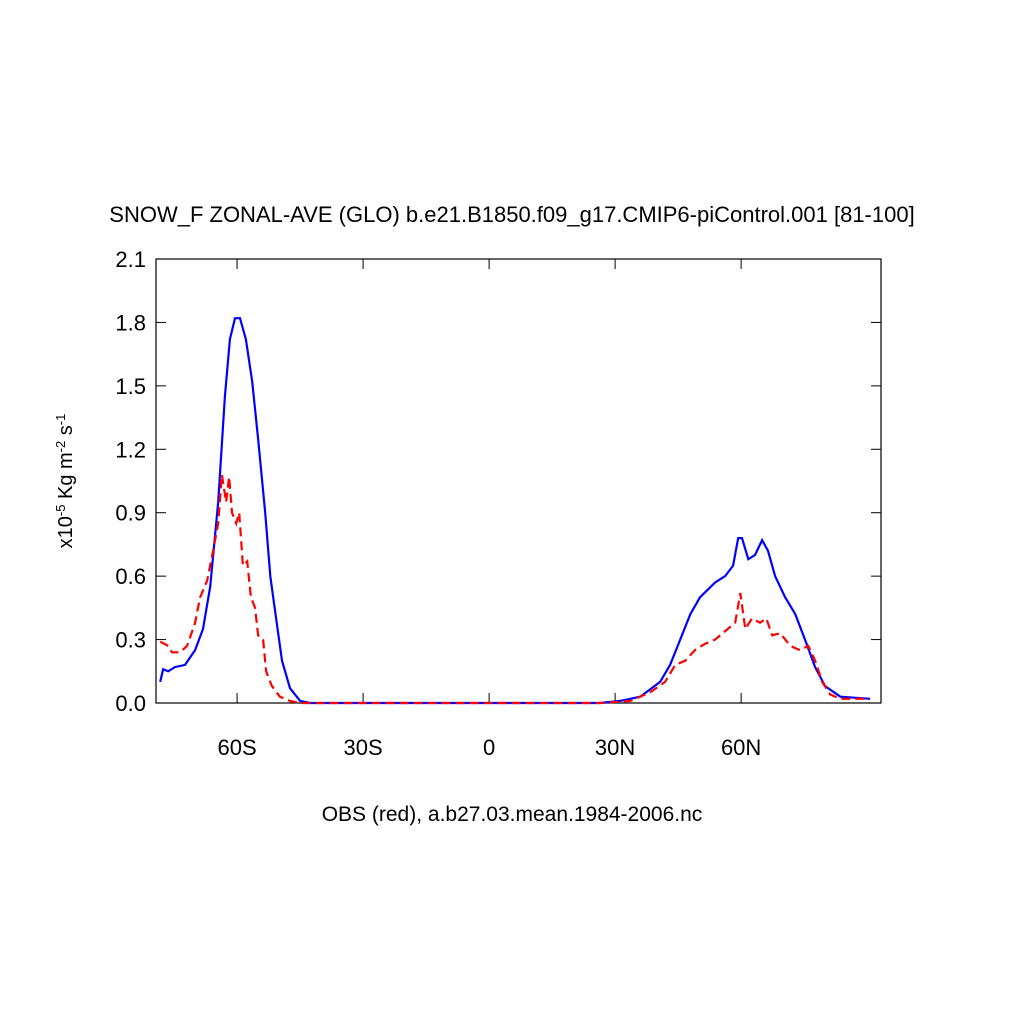  What do you see at coordinates (66, 532) in the screenshot?
I see `y-label-part: x10` at bounding box center [66, 532].